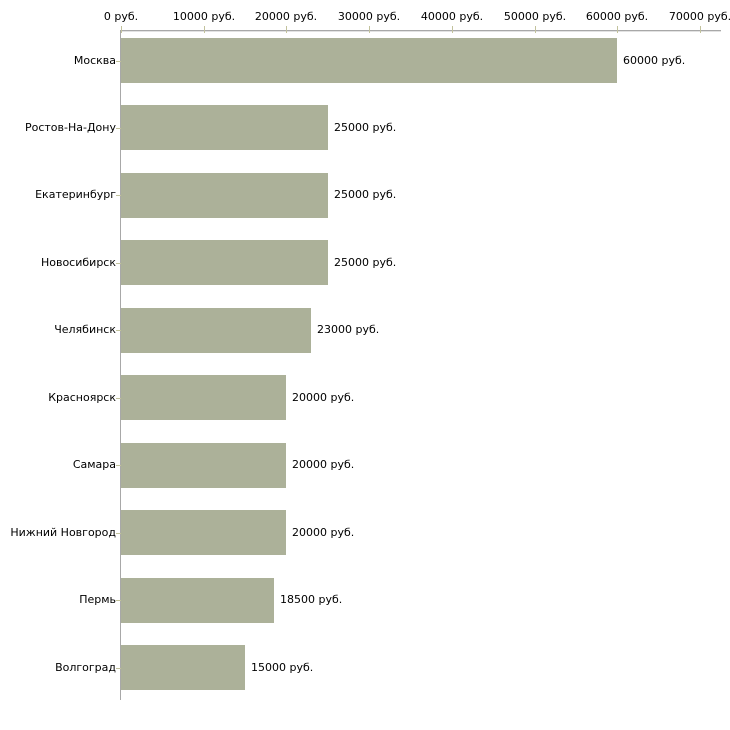 This screenshot has height=730, width=730. What do you see at coordinates (75, 194) in the screenshot?
I see `category-label: Екатеринбург` at bounding box center [75, 194].